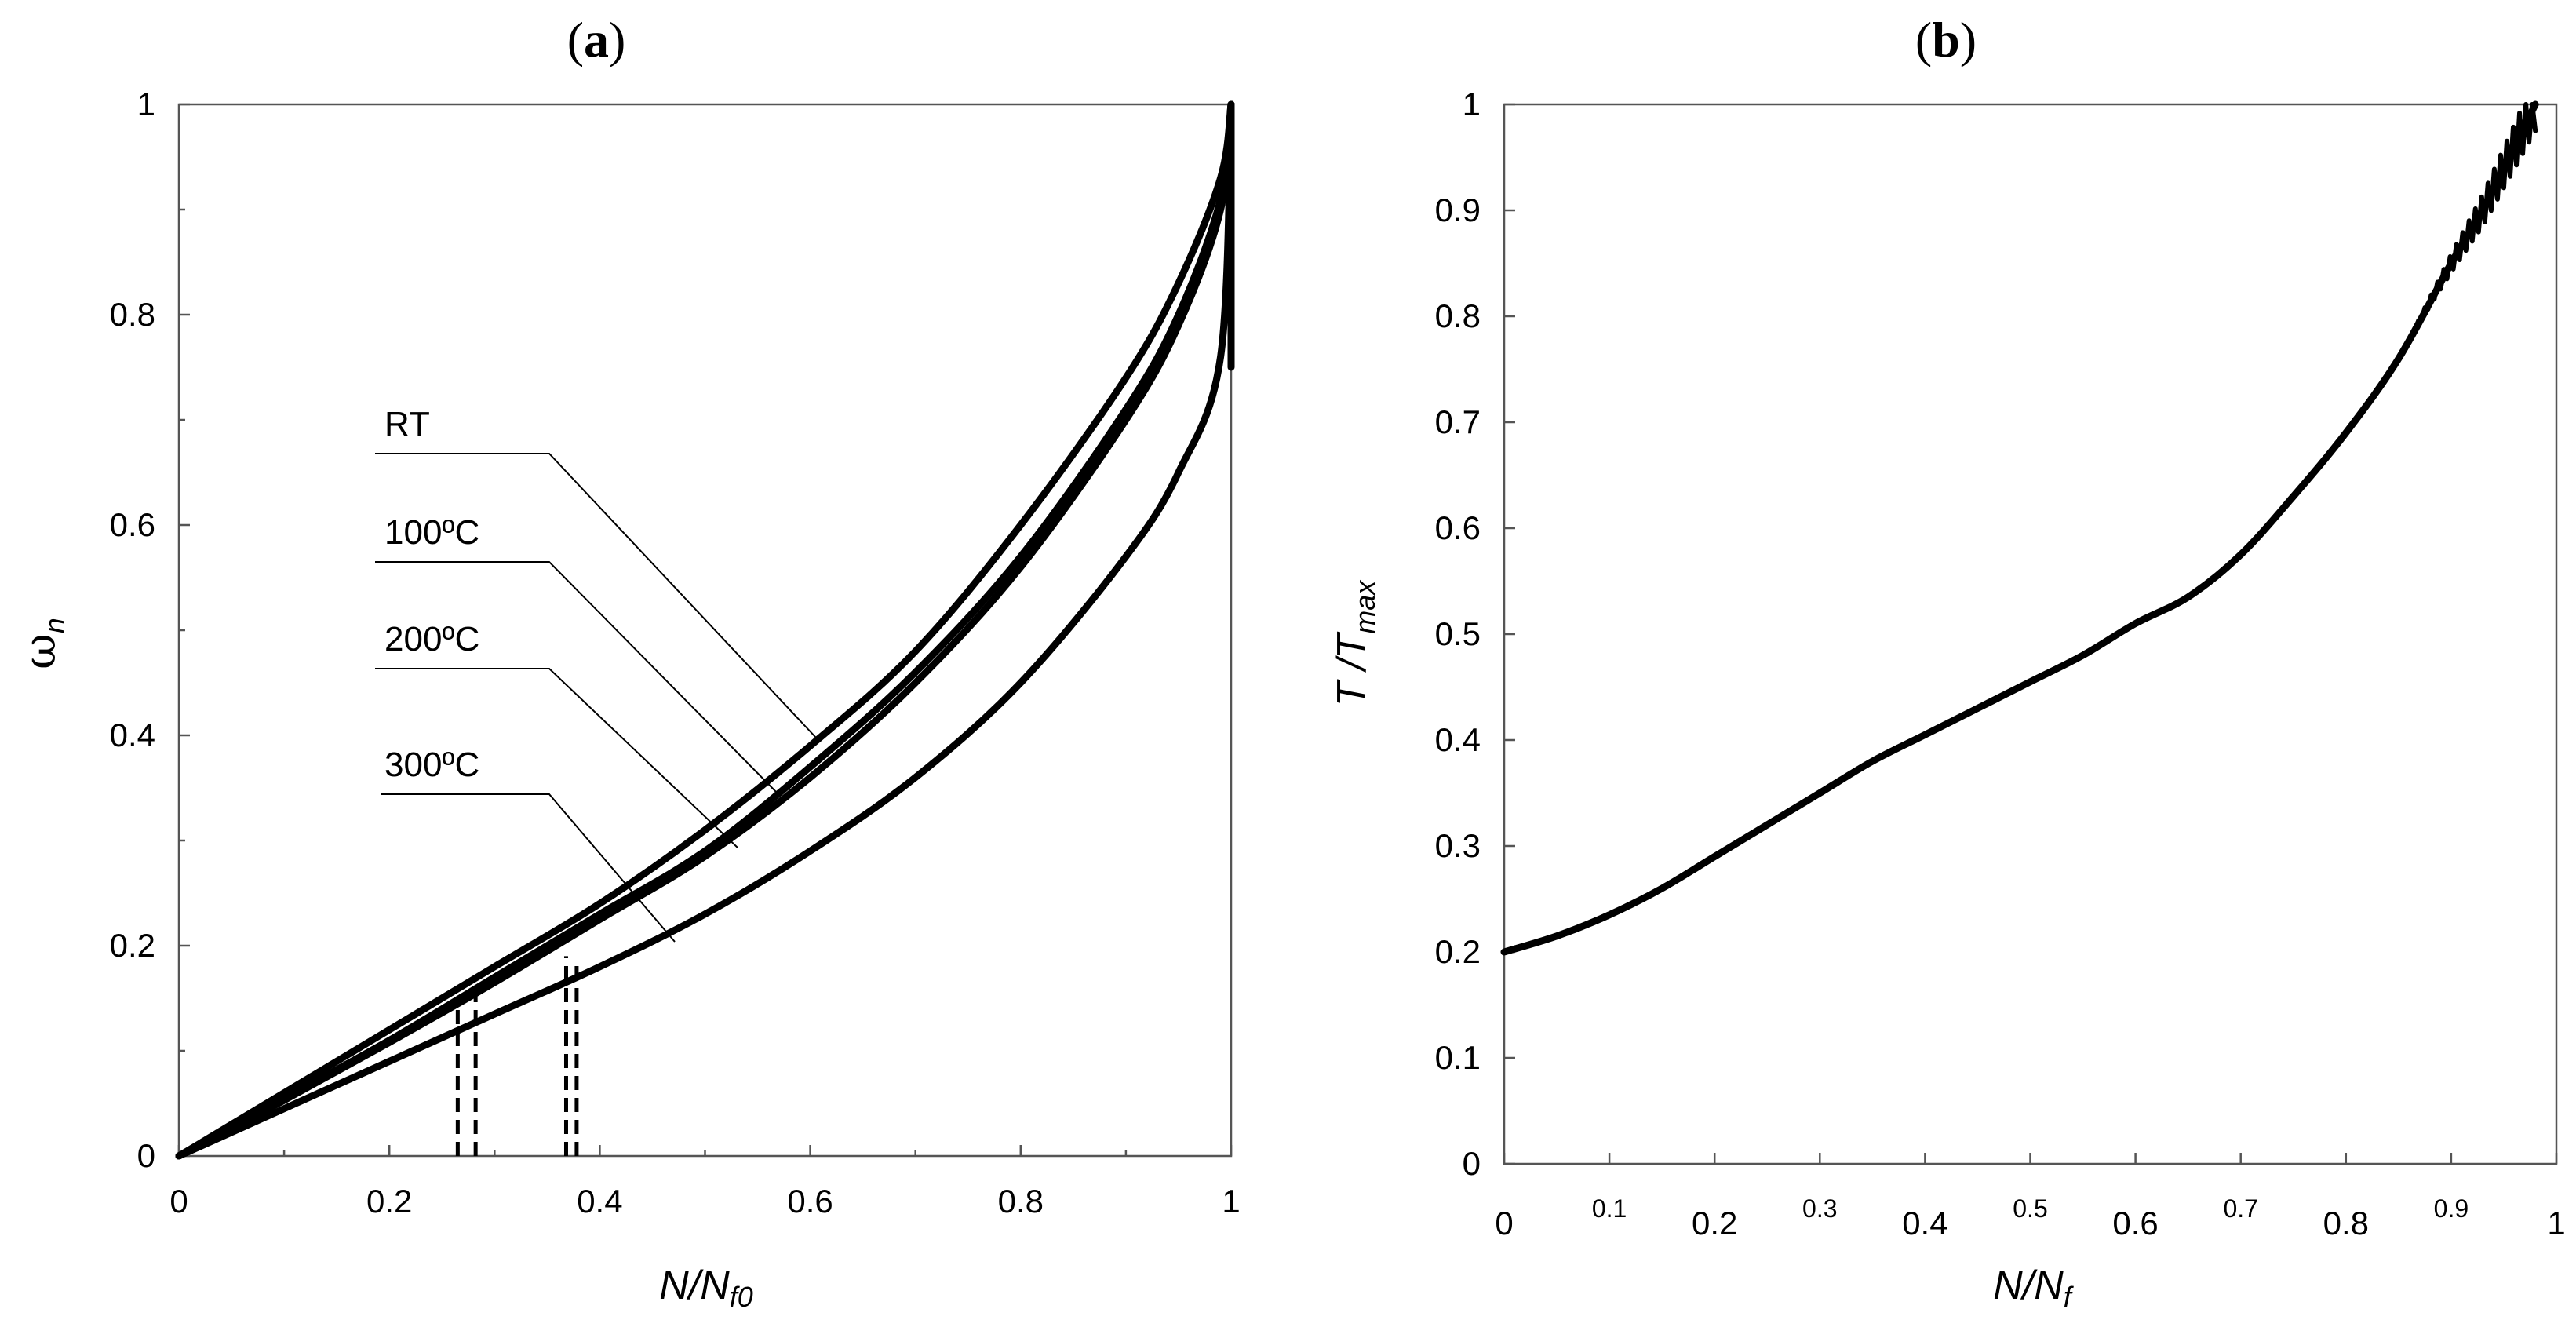 This screenshot has width=2576, height=1320. I want to click on panel-b-x-axis-title-main: N/N, so click(2028, 1285).